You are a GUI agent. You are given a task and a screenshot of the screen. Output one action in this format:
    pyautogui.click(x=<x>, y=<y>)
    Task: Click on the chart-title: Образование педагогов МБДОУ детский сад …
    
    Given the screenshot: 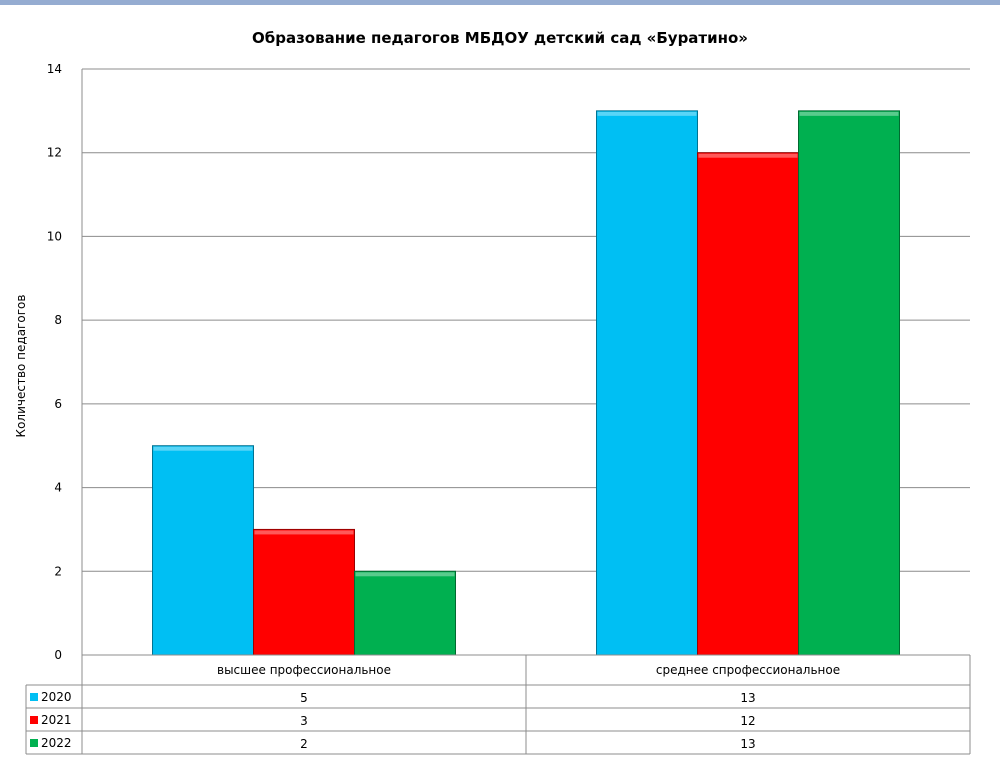 What is the action you would take?
    pyautogui.click(x=500, y=38)
    